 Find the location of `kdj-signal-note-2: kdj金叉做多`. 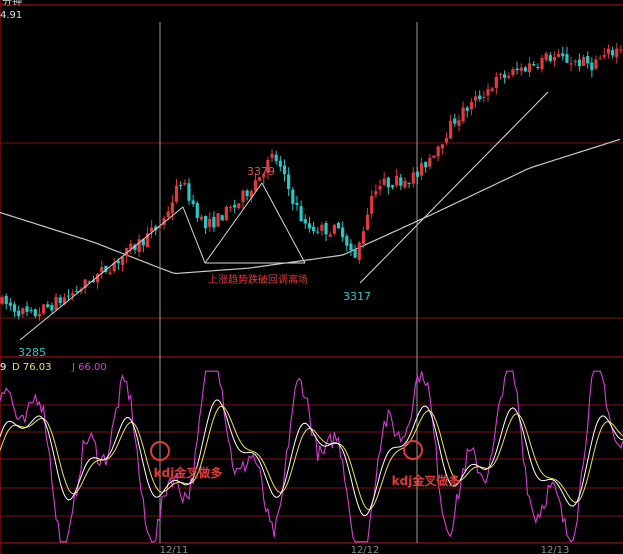

kdj-signal-note-2: kdj金叉做多 is located at coordinates (426, 480).